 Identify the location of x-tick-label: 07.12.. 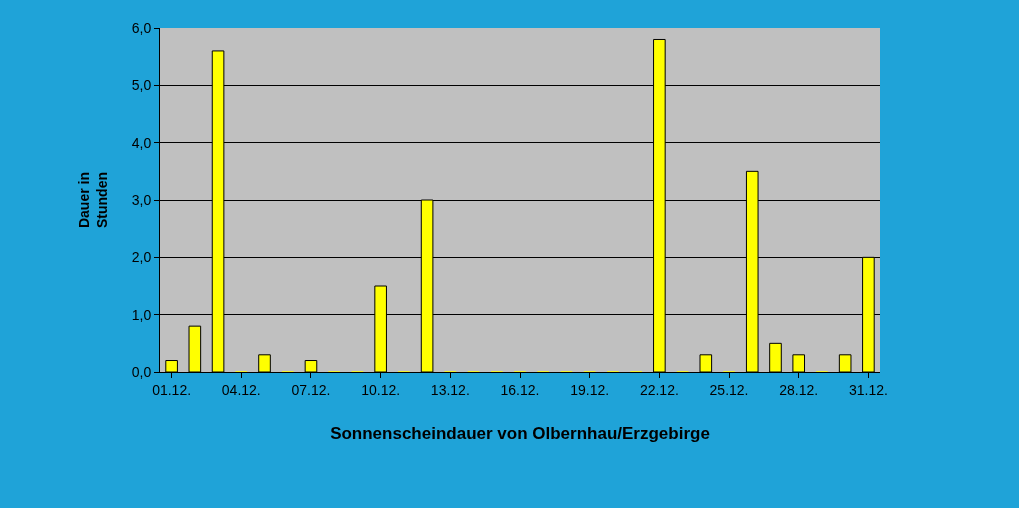
(311, 389).